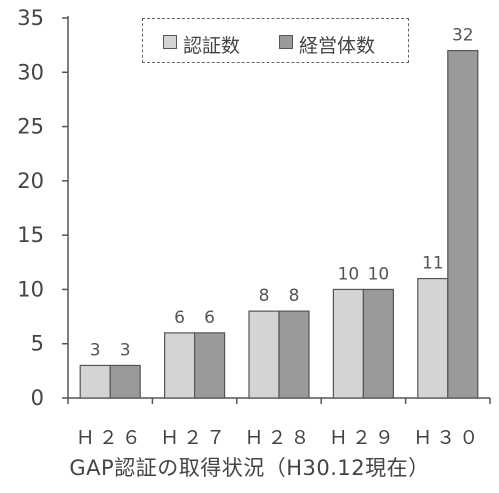 The height and width of the screenshot is (493, 499). Describe the element at coordinates (275, 40) in the screenshot. I see `legend: 認証数 経営体数` at that location.